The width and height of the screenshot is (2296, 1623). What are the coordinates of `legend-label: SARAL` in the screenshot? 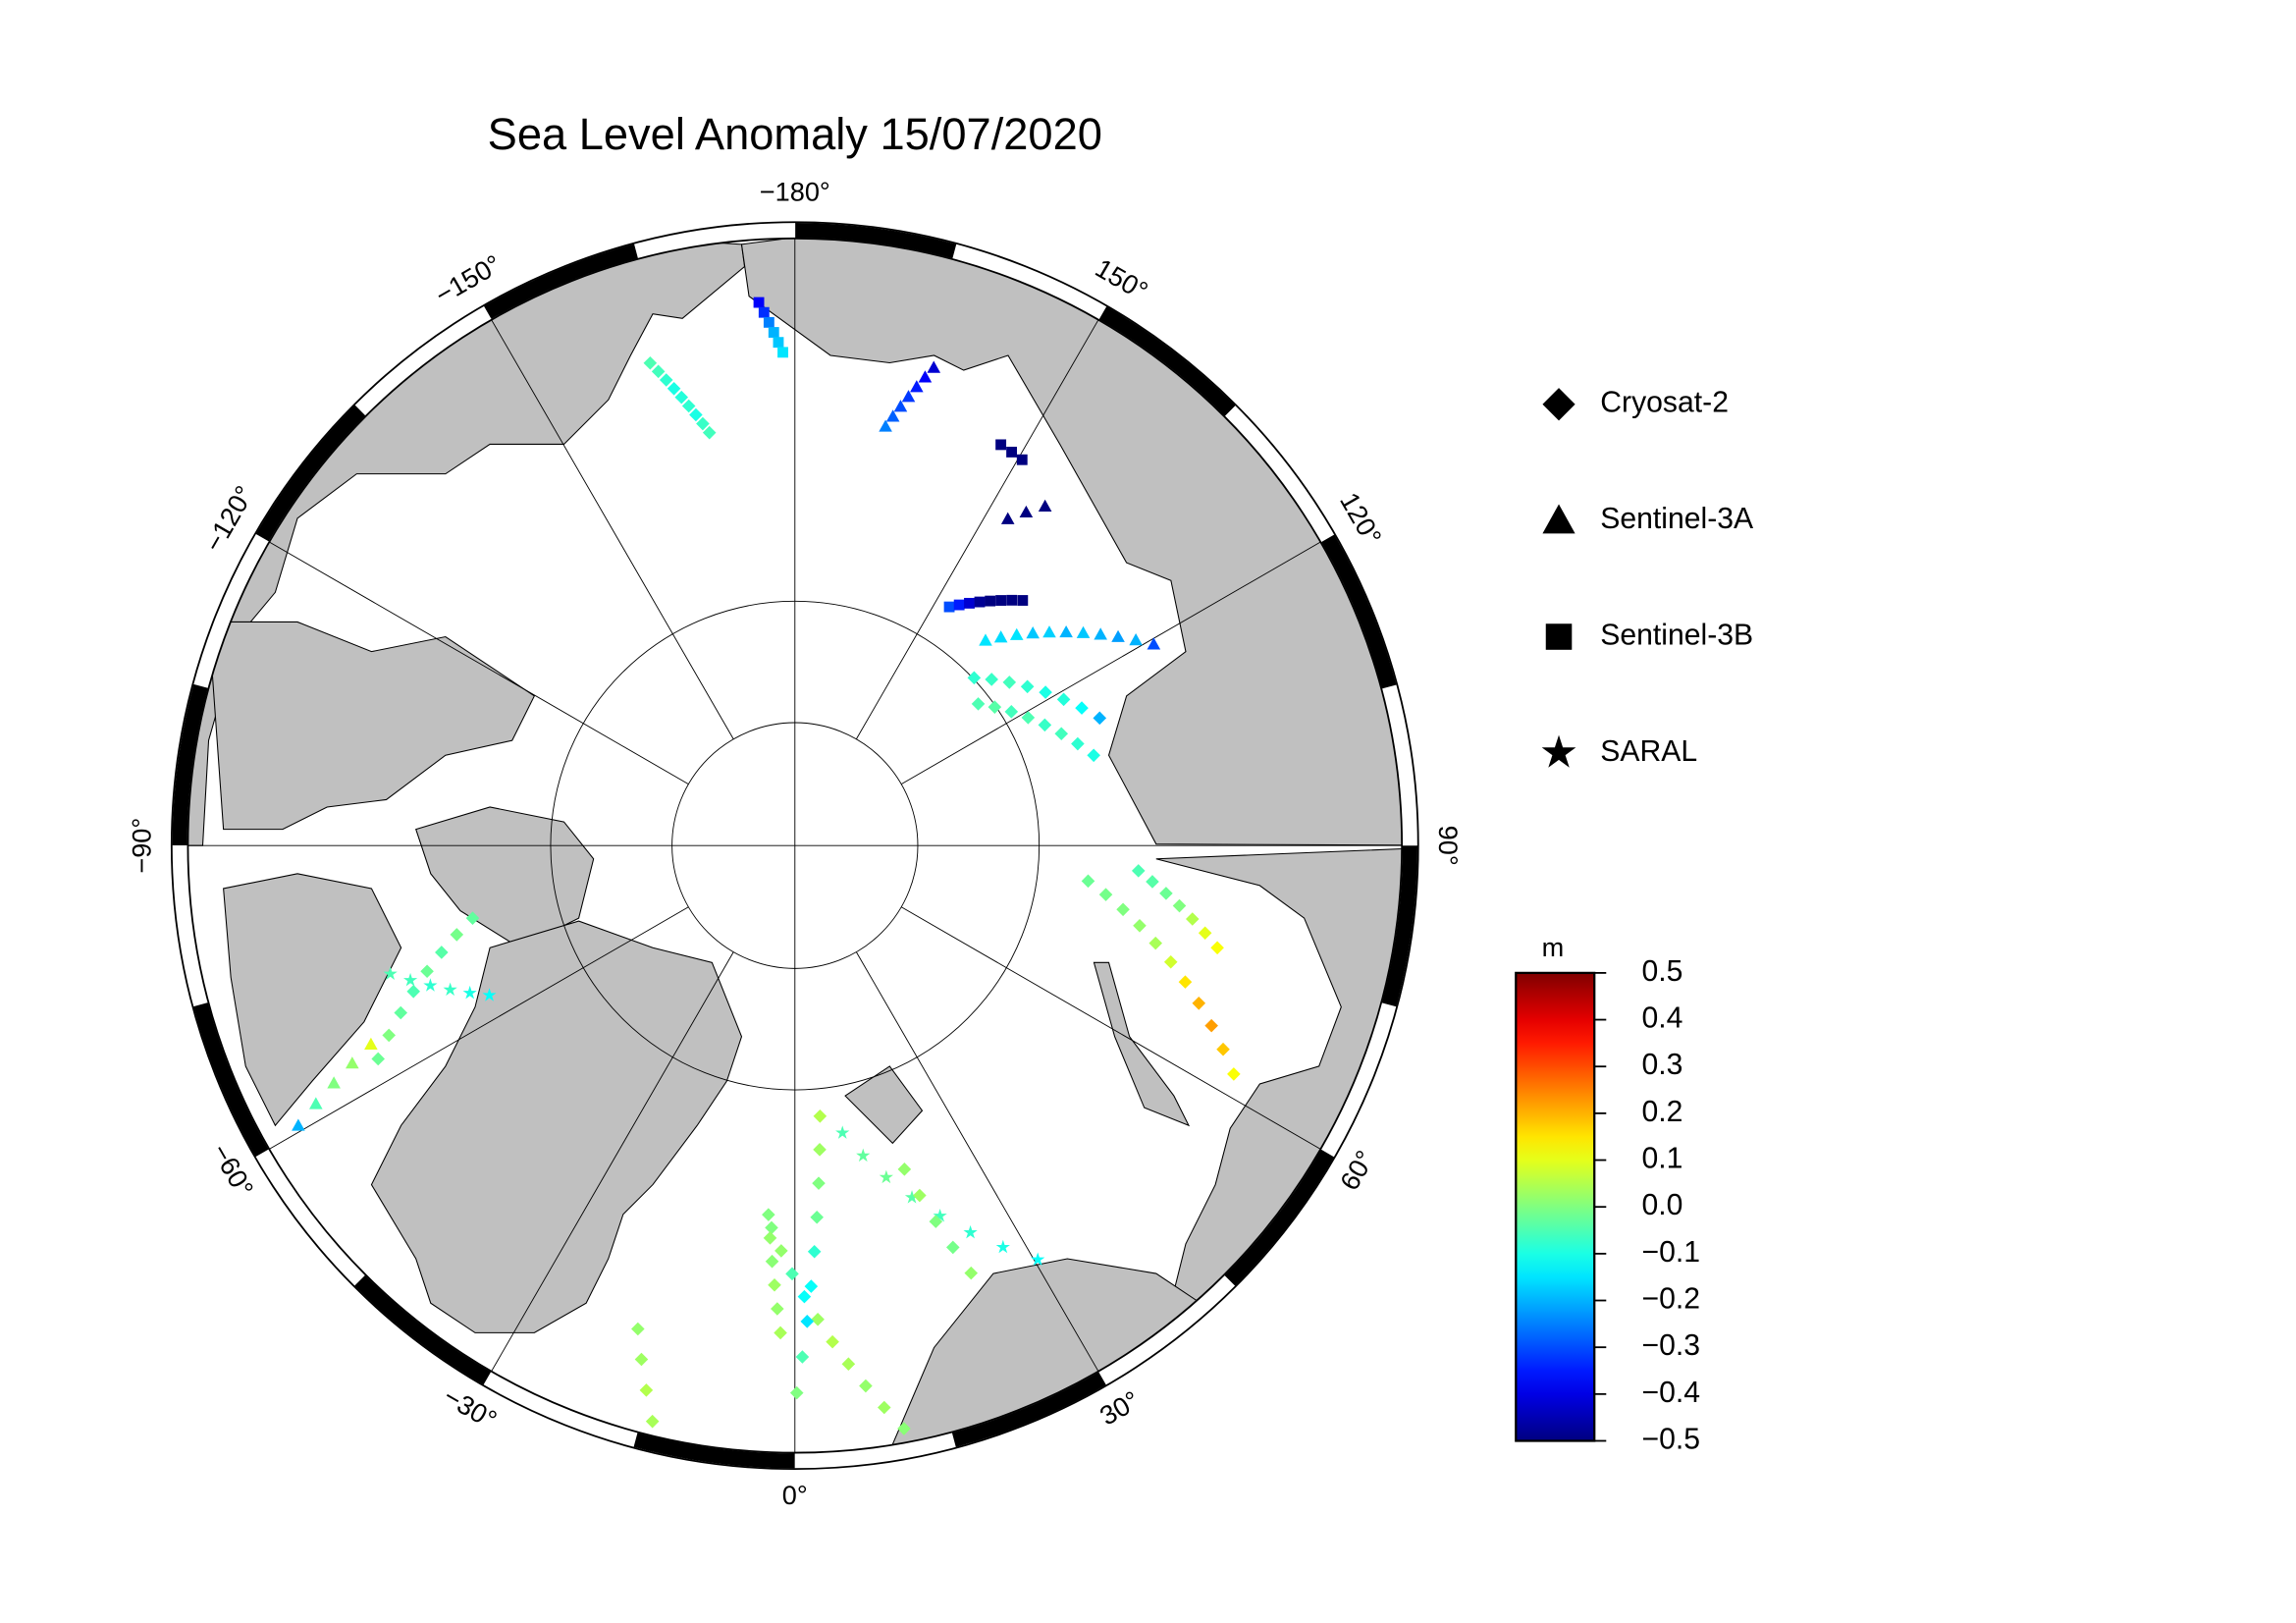 It's located at (1648, 751).